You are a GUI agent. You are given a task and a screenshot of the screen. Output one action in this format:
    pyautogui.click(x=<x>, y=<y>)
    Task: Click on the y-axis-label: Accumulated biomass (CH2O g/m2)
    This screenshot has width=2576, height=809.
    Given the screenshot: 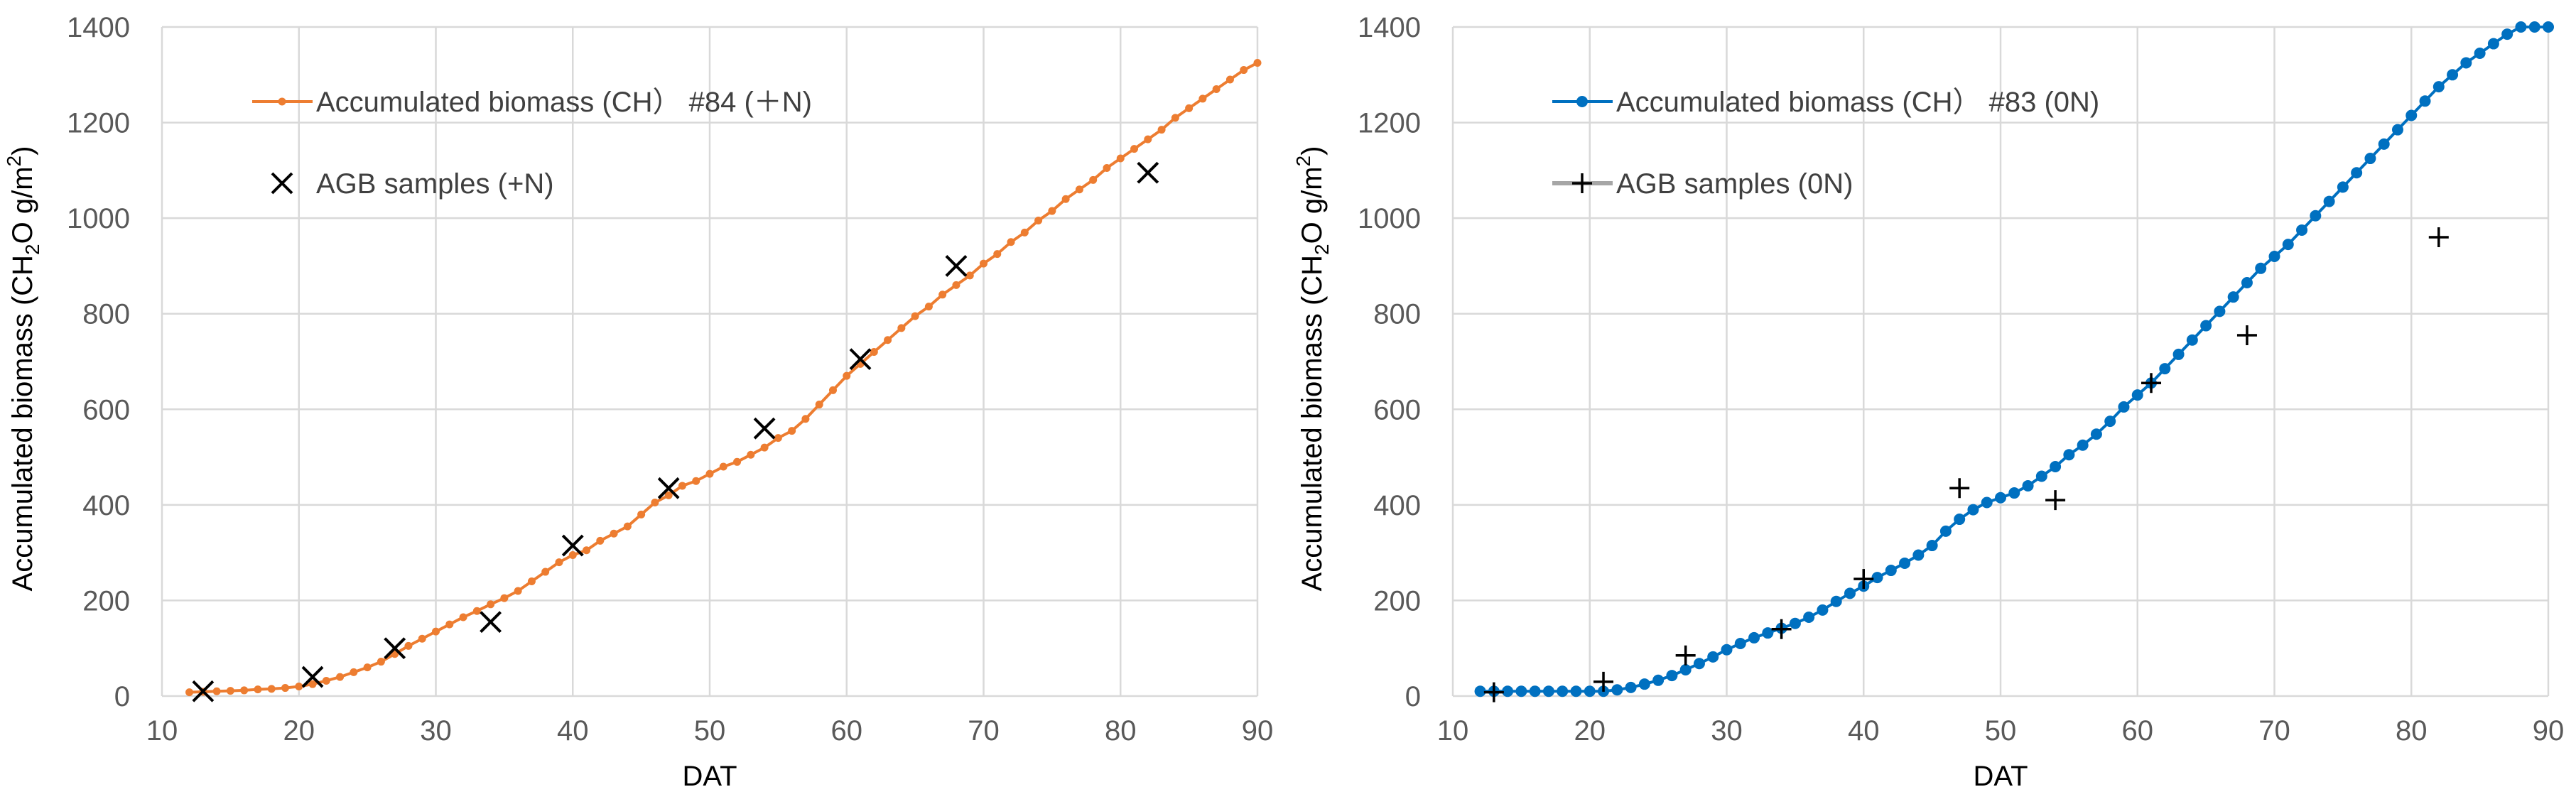 What is the action you would take?
    pyautogui.click(x=1312, y=369)
    